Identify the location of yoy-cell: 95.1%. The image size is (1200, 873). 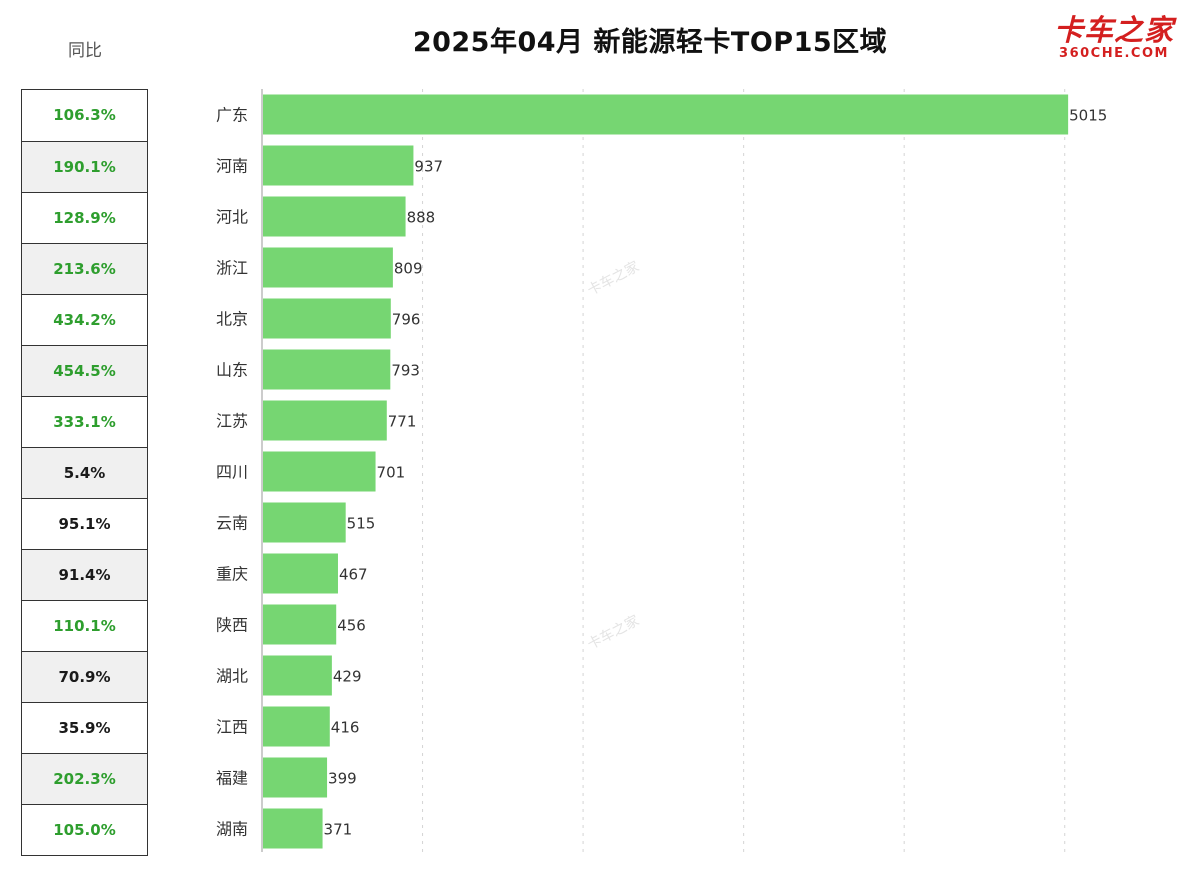
(84, 523).